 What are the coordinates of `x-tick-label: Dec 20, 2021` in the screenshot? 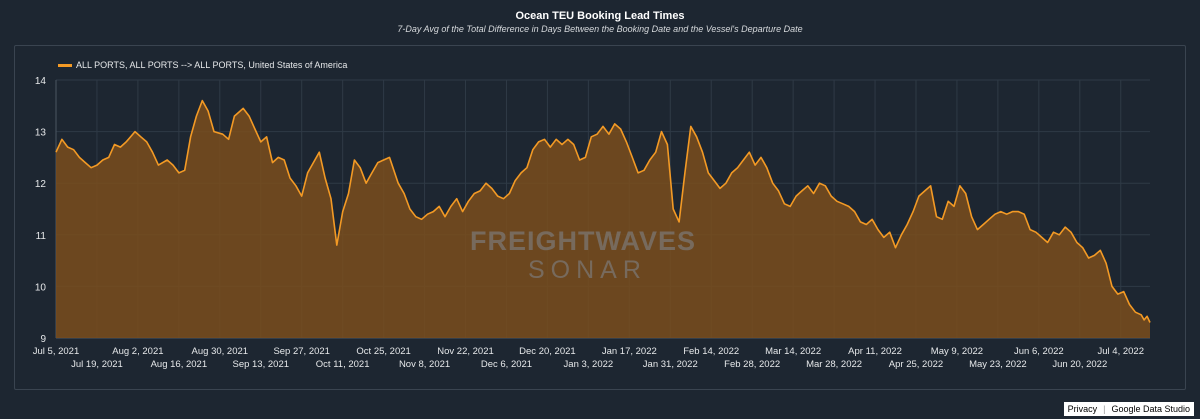 It's located at (547, 351).